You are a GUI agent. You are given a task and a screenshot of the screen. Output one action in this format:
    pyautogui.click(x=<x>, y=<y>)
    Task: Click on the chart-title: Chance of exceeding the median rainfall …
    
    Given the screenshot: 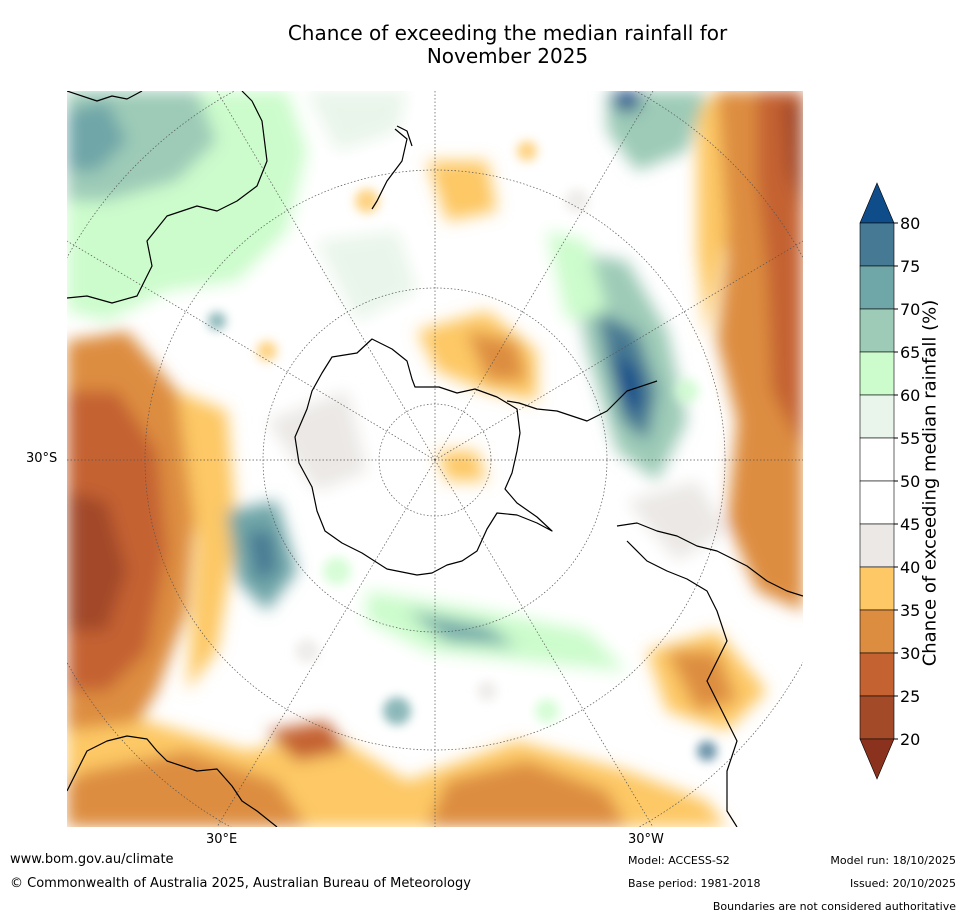 What is the action you would take?
    pyautogui.click(x=507, y=45)
    